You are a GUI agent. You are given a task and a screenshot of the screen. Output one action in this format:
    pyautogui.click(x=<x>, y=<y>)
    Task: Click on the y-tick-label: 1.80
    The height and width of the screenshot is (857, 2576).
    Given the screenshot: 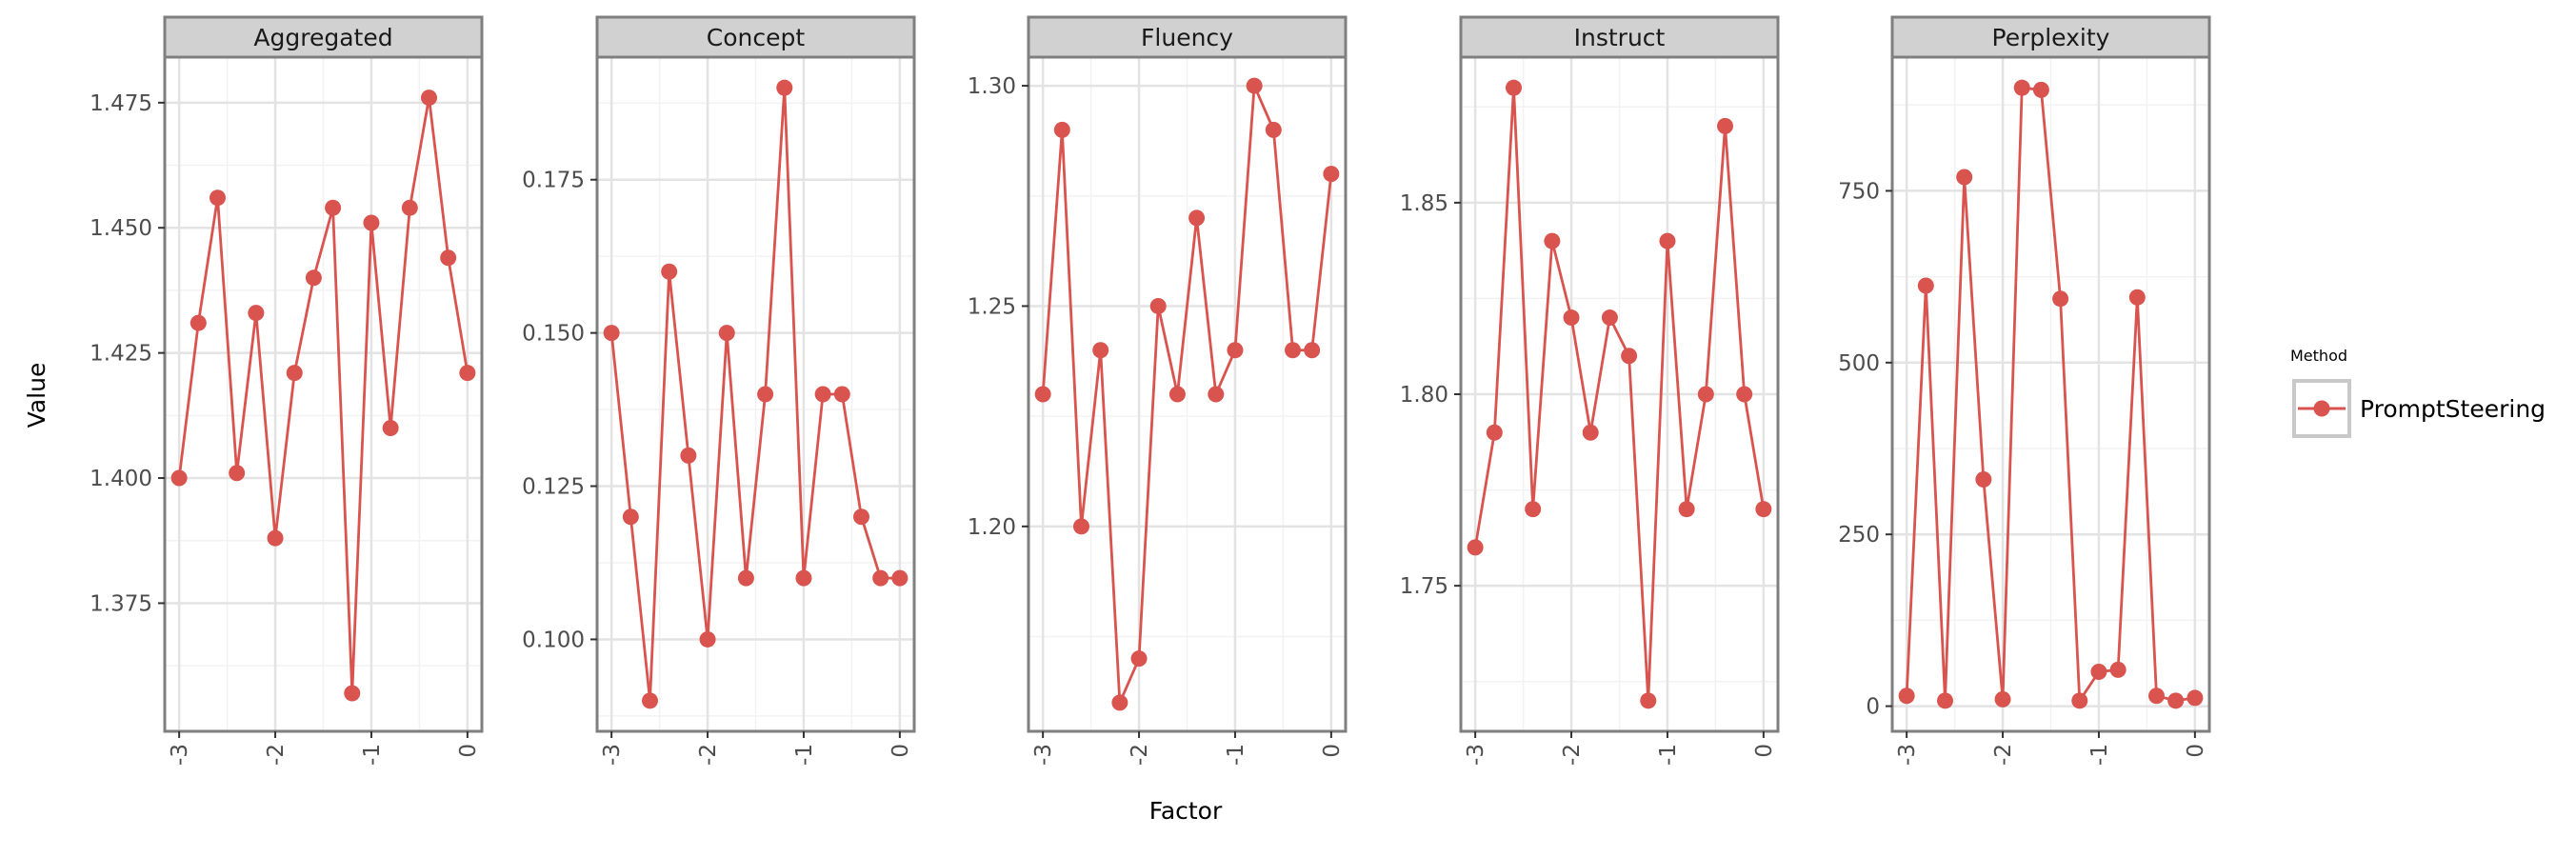 What is the action you would take?
    pyautogui.click(x=1424, y=395)
    